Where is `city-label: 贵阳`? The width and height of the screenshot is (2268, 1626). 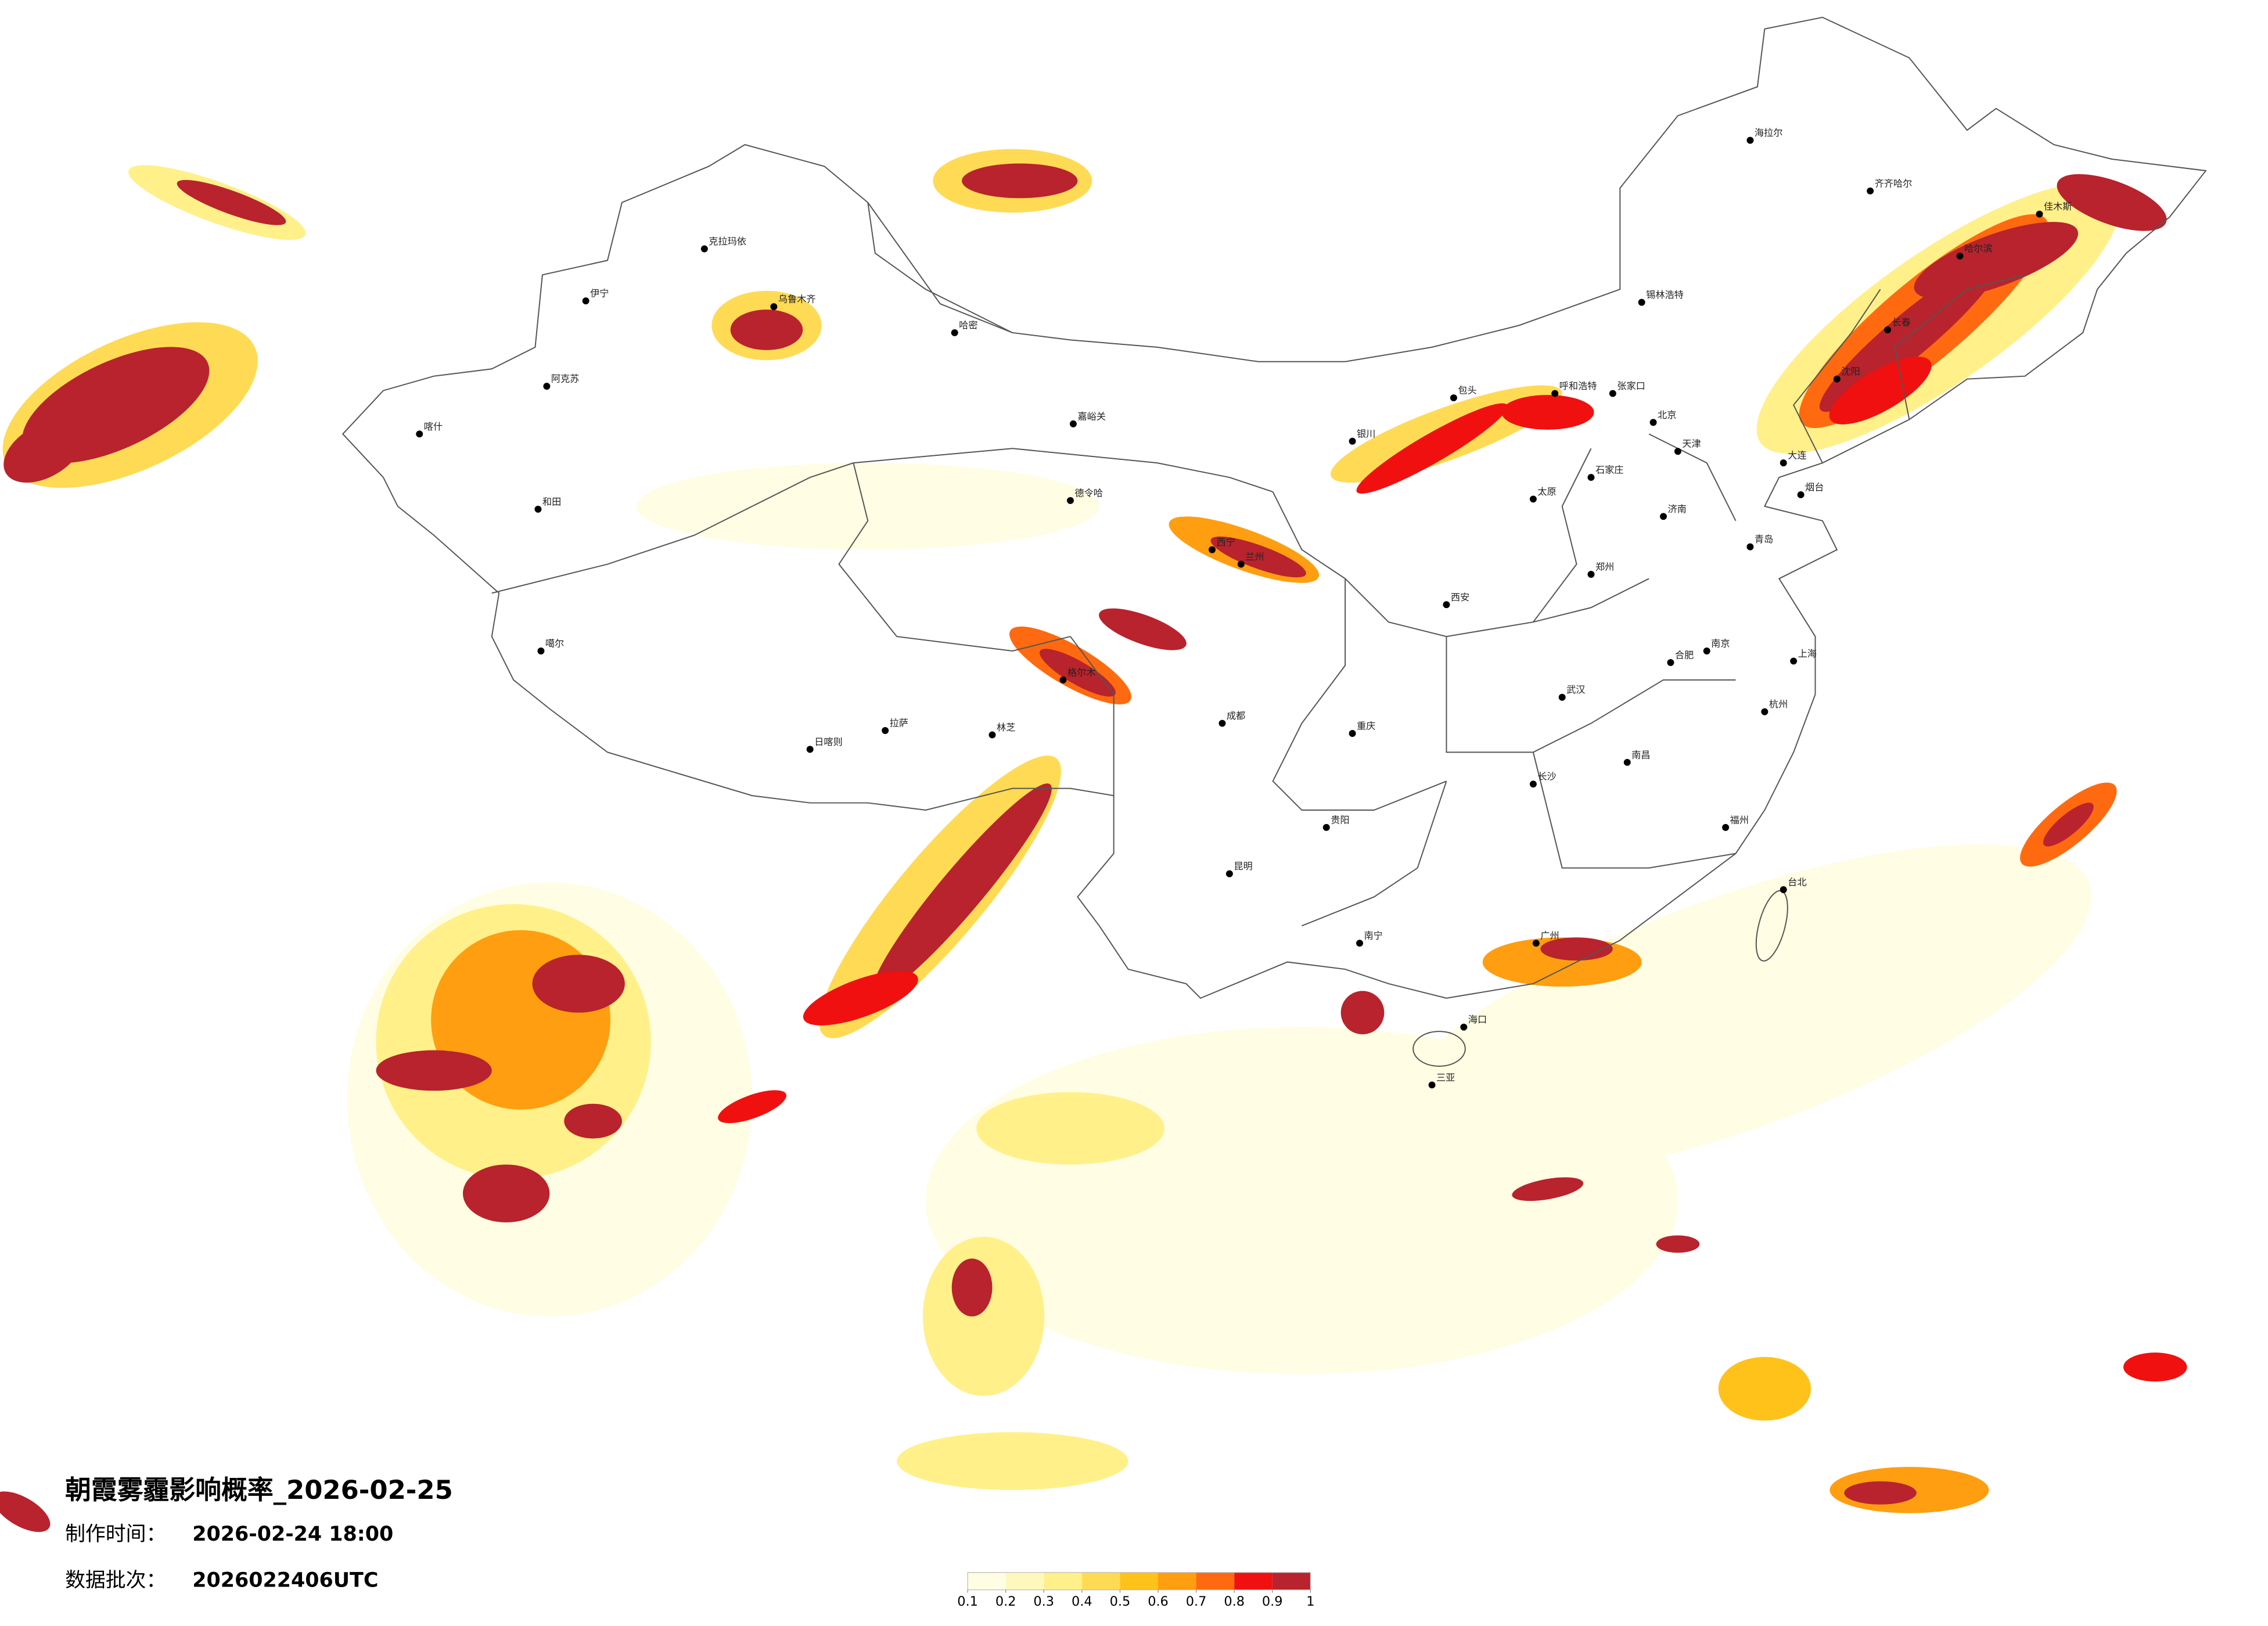 city-label: 贵阳 is located at coordinates (1340, 819).